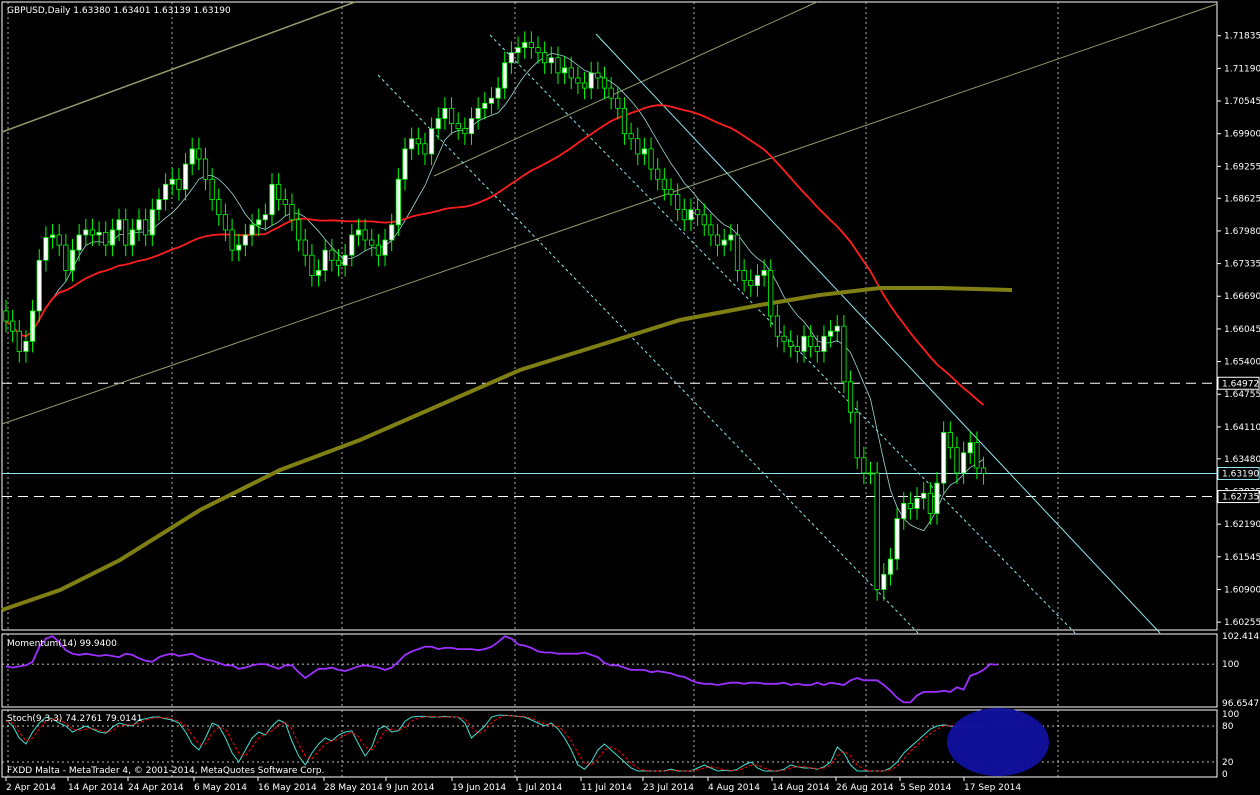  What do you see at coordinates (1242, 428) in the screenshot?
I see `price-tick-label: 1.64110` at bounding box center [1242, 428].